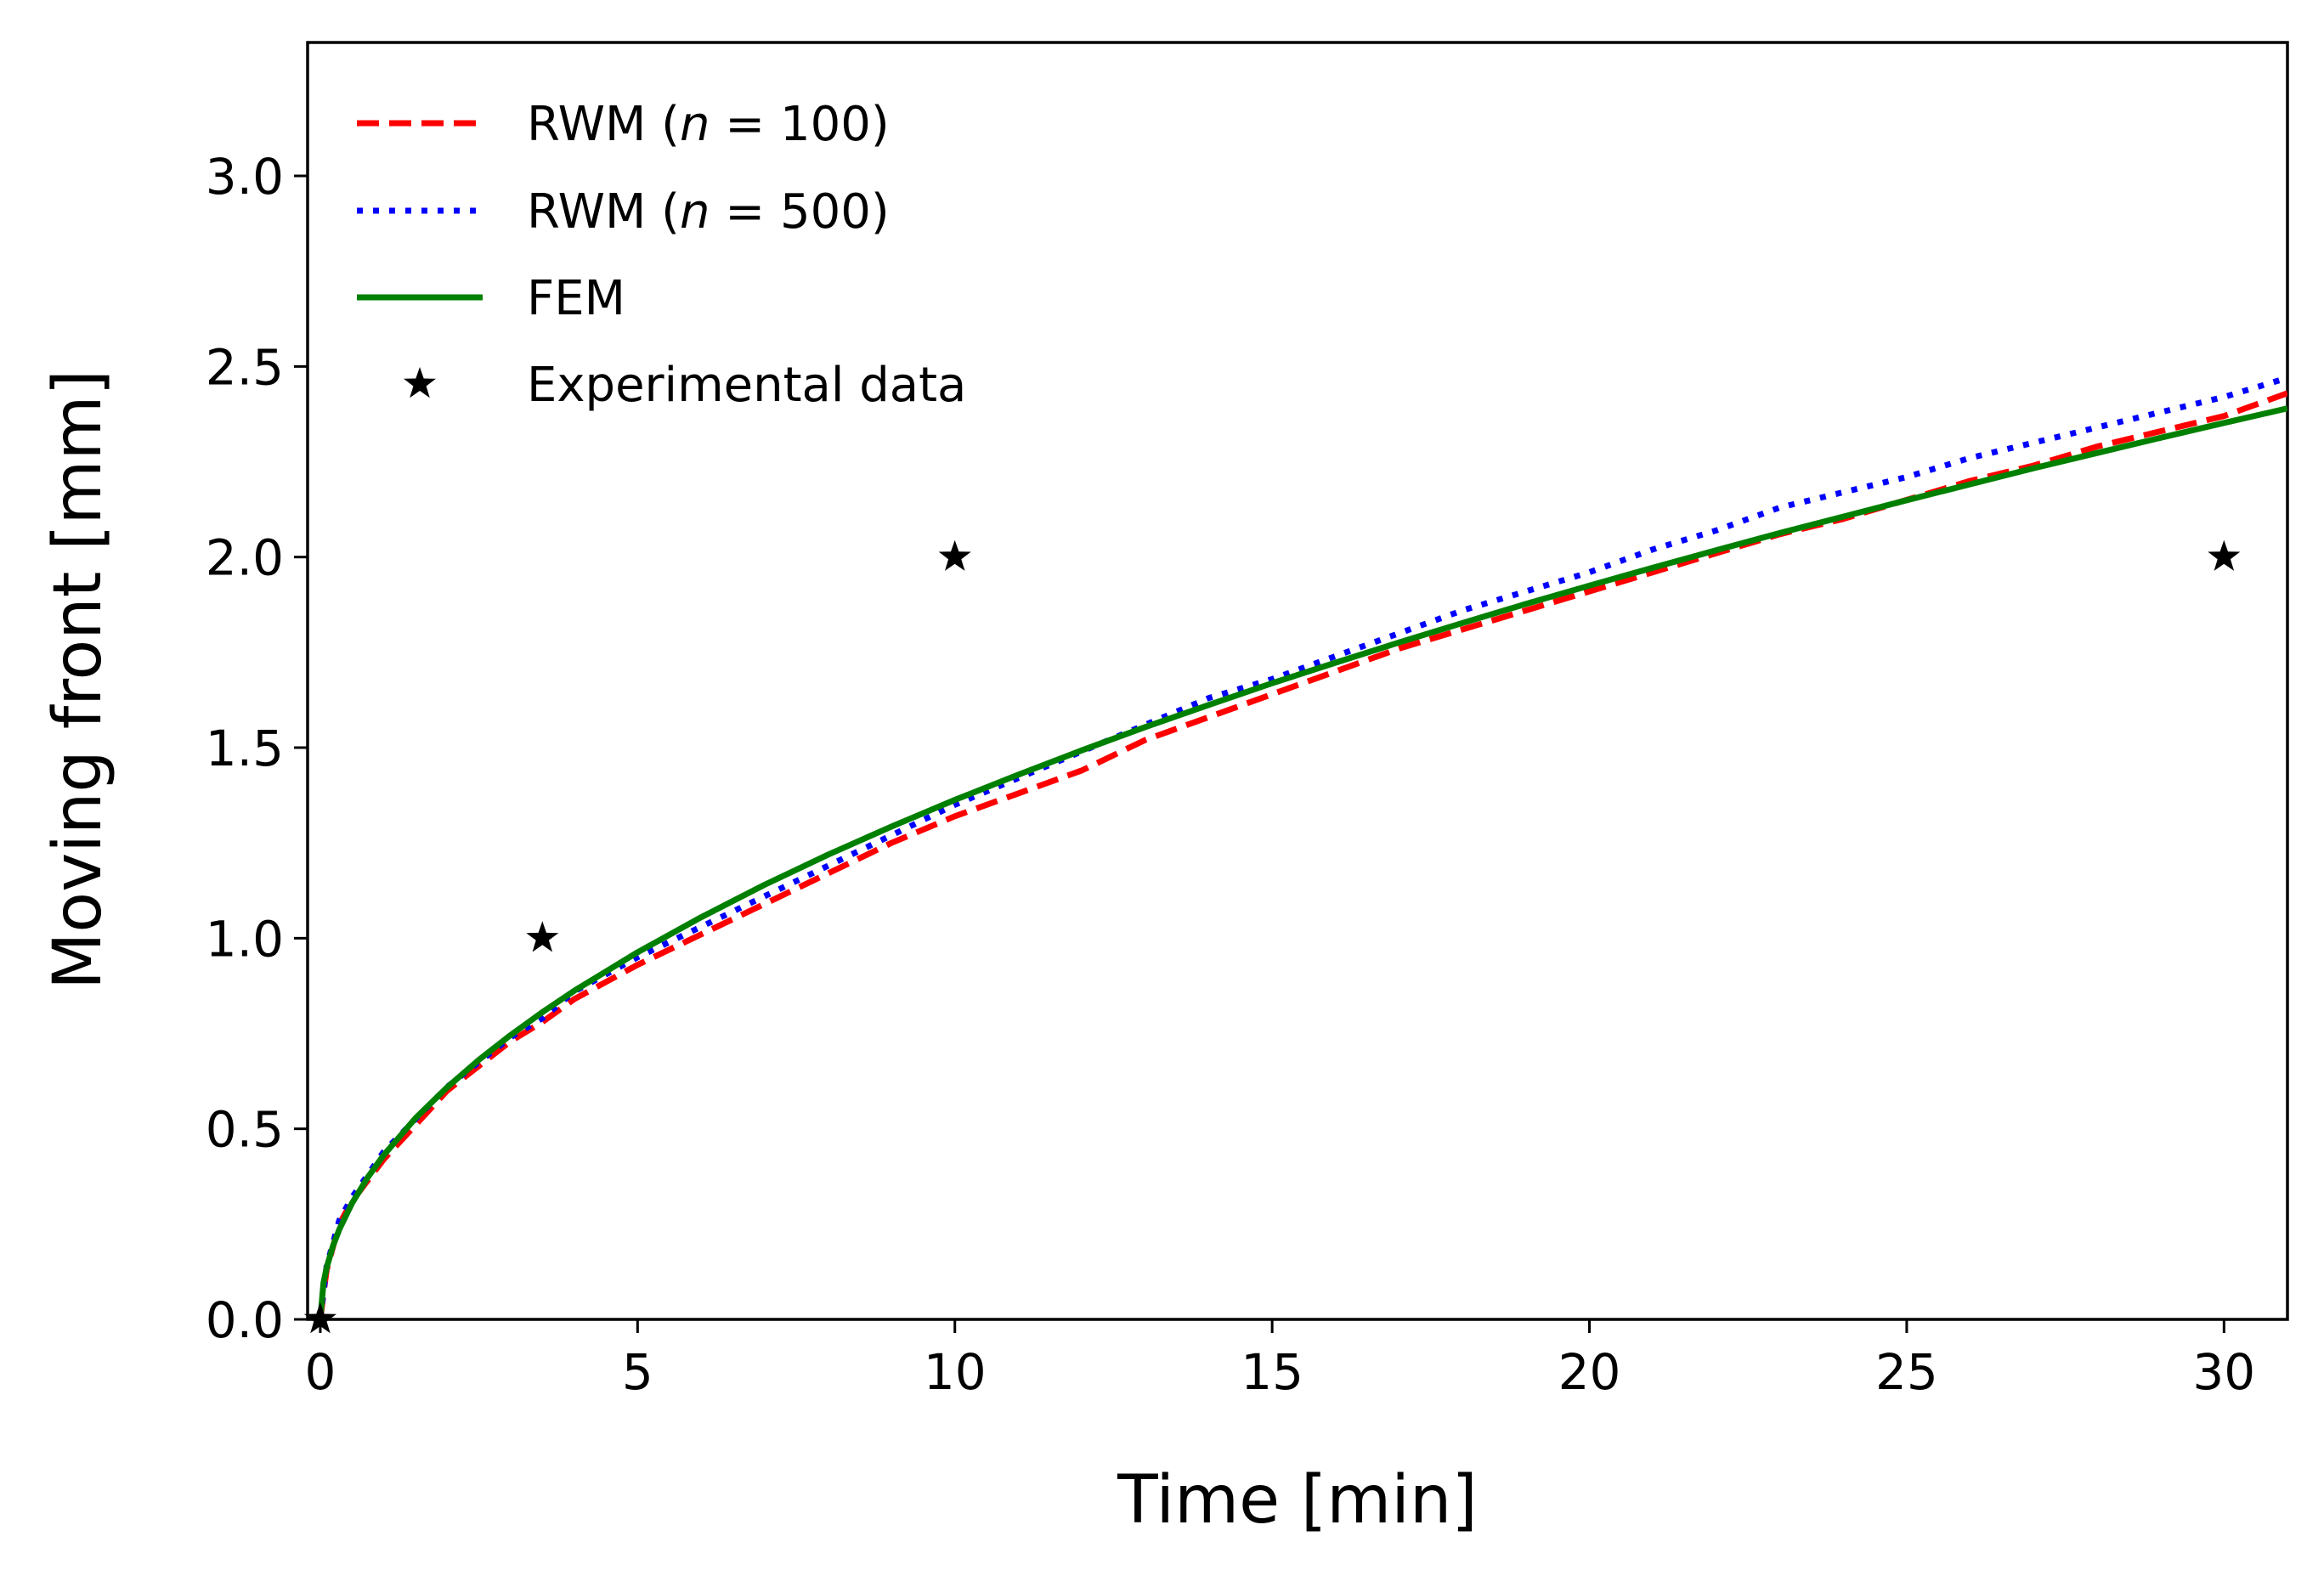 The width and height of the screenshot is (2324, 1587). What do you see at coordinates (1906, 1372) in the screenshot?
I see `x-tick-label: 25` at bounding box center [1906, 1372].